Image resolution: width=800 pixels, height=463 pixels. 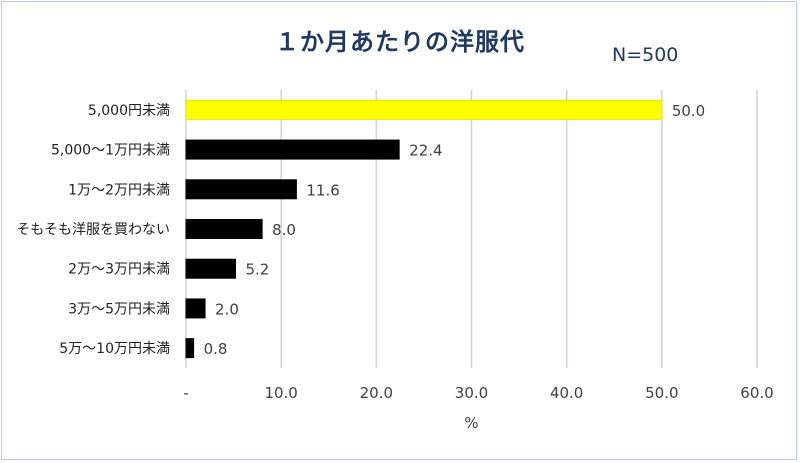 What do you see at coordinates (400, 42) in the screenshot?
I see `chart-title: １か月あたりの洋服代` at bounding box center [400, 42].